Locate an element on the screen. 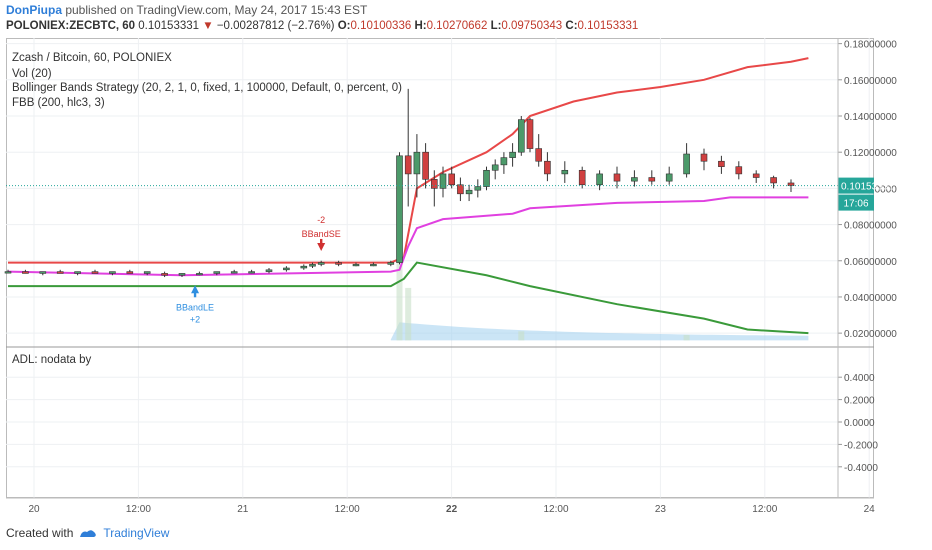 This screenshot has width=932, height=550. long-arrow-icon is located at coordinates (195, 289).